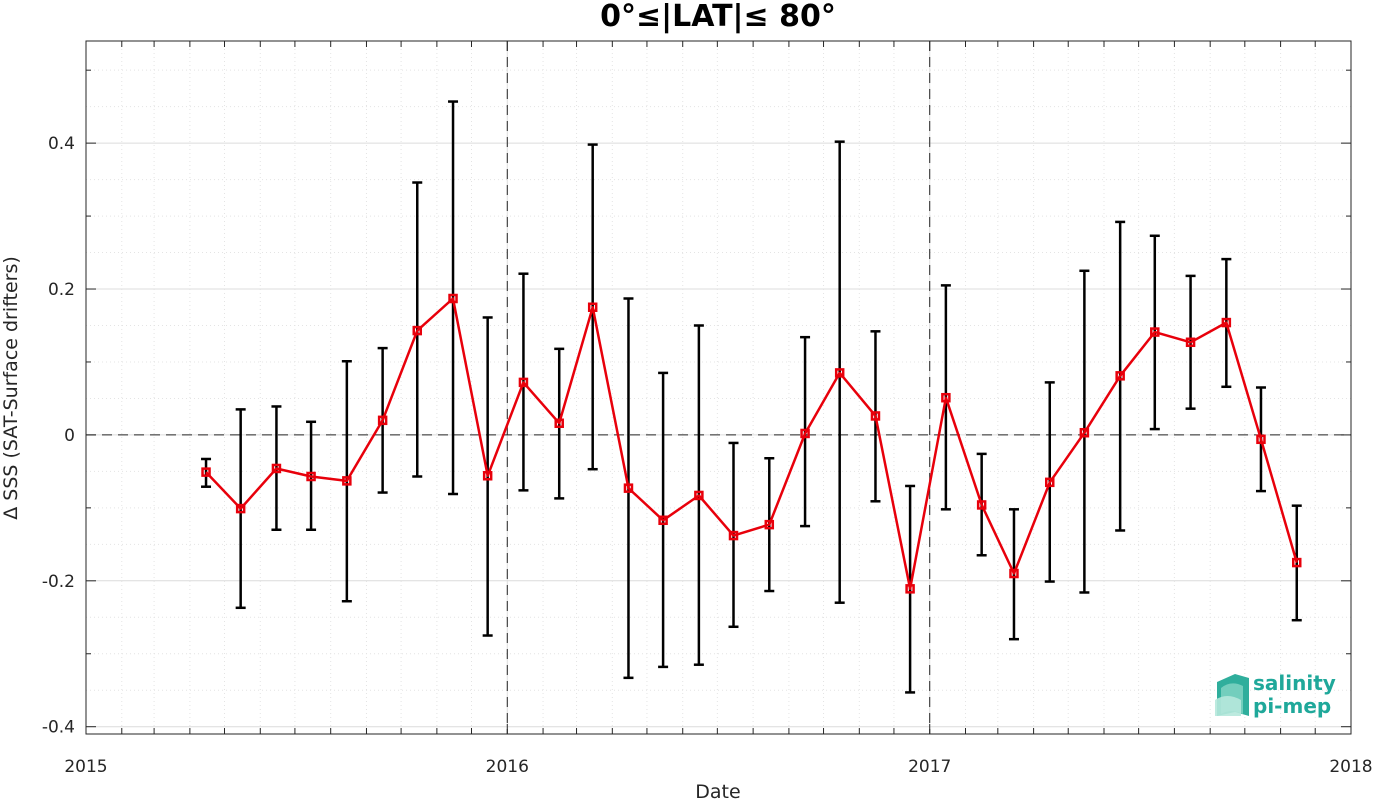 The height and width of the screenshot is (801, 1375). Describe the element at coordinates (58, 582) in the screenshot. I see `y-tick-label: -0.2` at that location.